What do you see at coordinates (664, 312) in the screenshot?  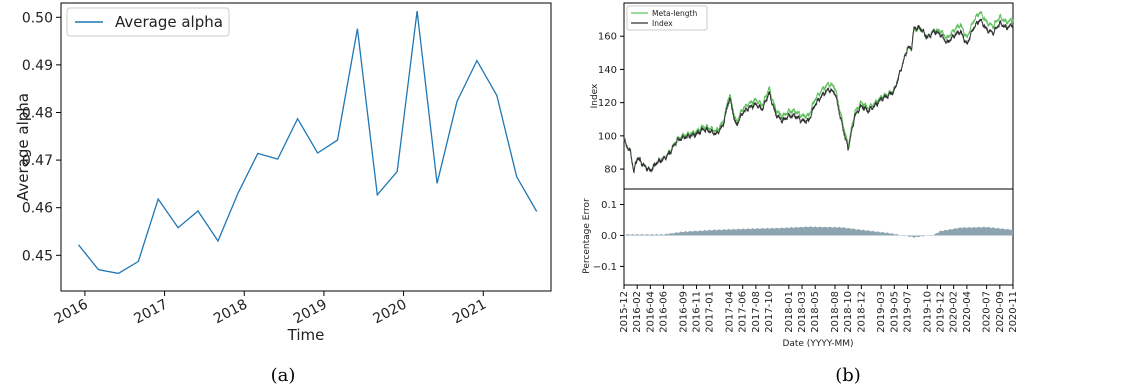 I see `chart-b-x-tick-label: 2016-06` at bounding box center [664, 312].